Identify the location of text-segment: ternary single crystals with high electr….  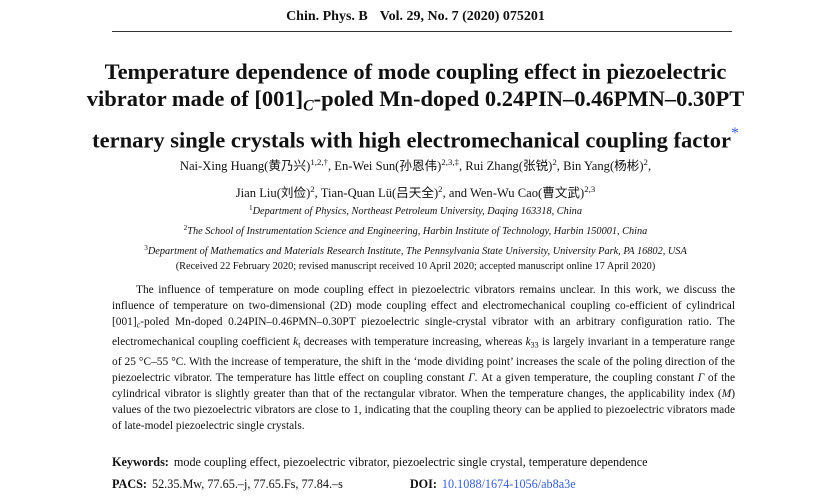
(411, 140).